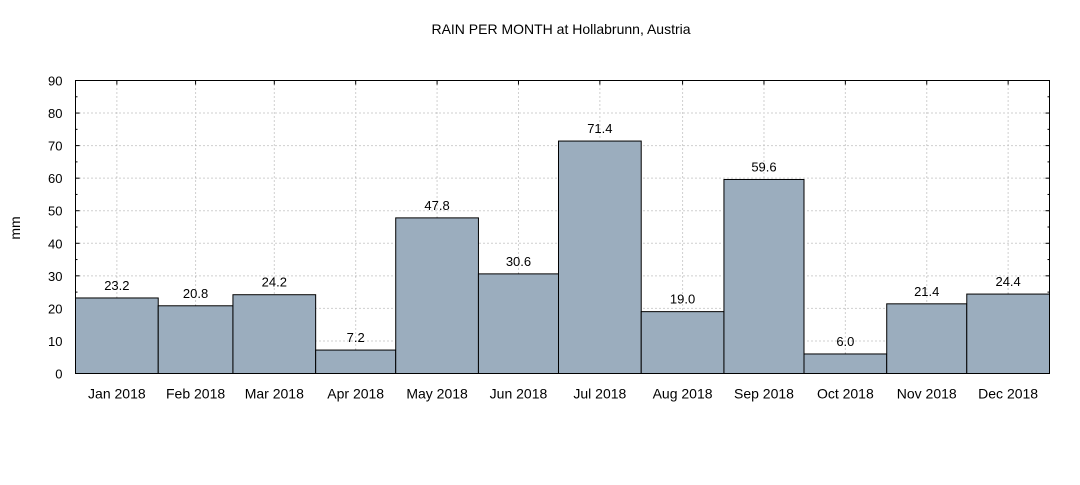 This screenshot has height=485, width=1080. What do you see at coordinates (15, 227) in the screenshot?
I see `y-axis-label: mm` at bounding box center [15, 227].